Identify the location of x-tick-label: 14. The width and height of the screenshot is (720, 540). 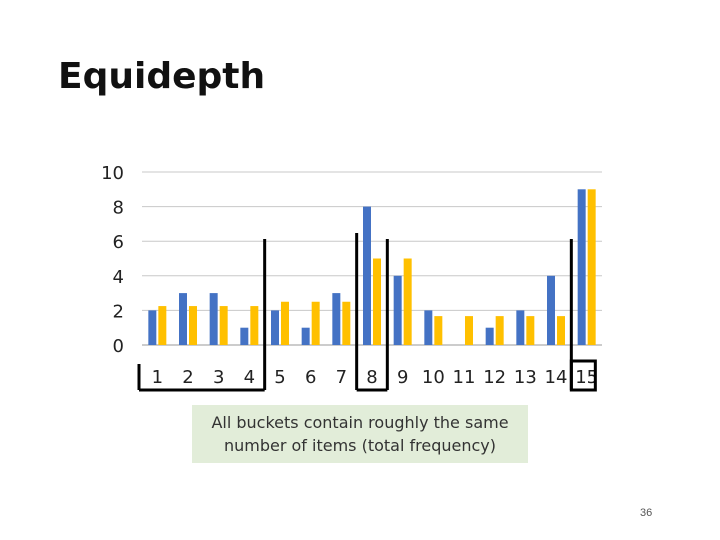
(556, 377).